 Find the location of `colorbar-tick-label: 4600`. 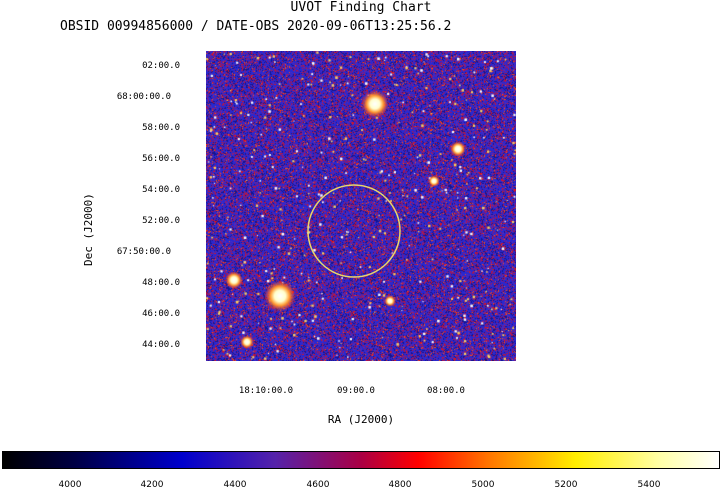

colorbar-tick-label: 4600 is located at coordinates (318, 485).